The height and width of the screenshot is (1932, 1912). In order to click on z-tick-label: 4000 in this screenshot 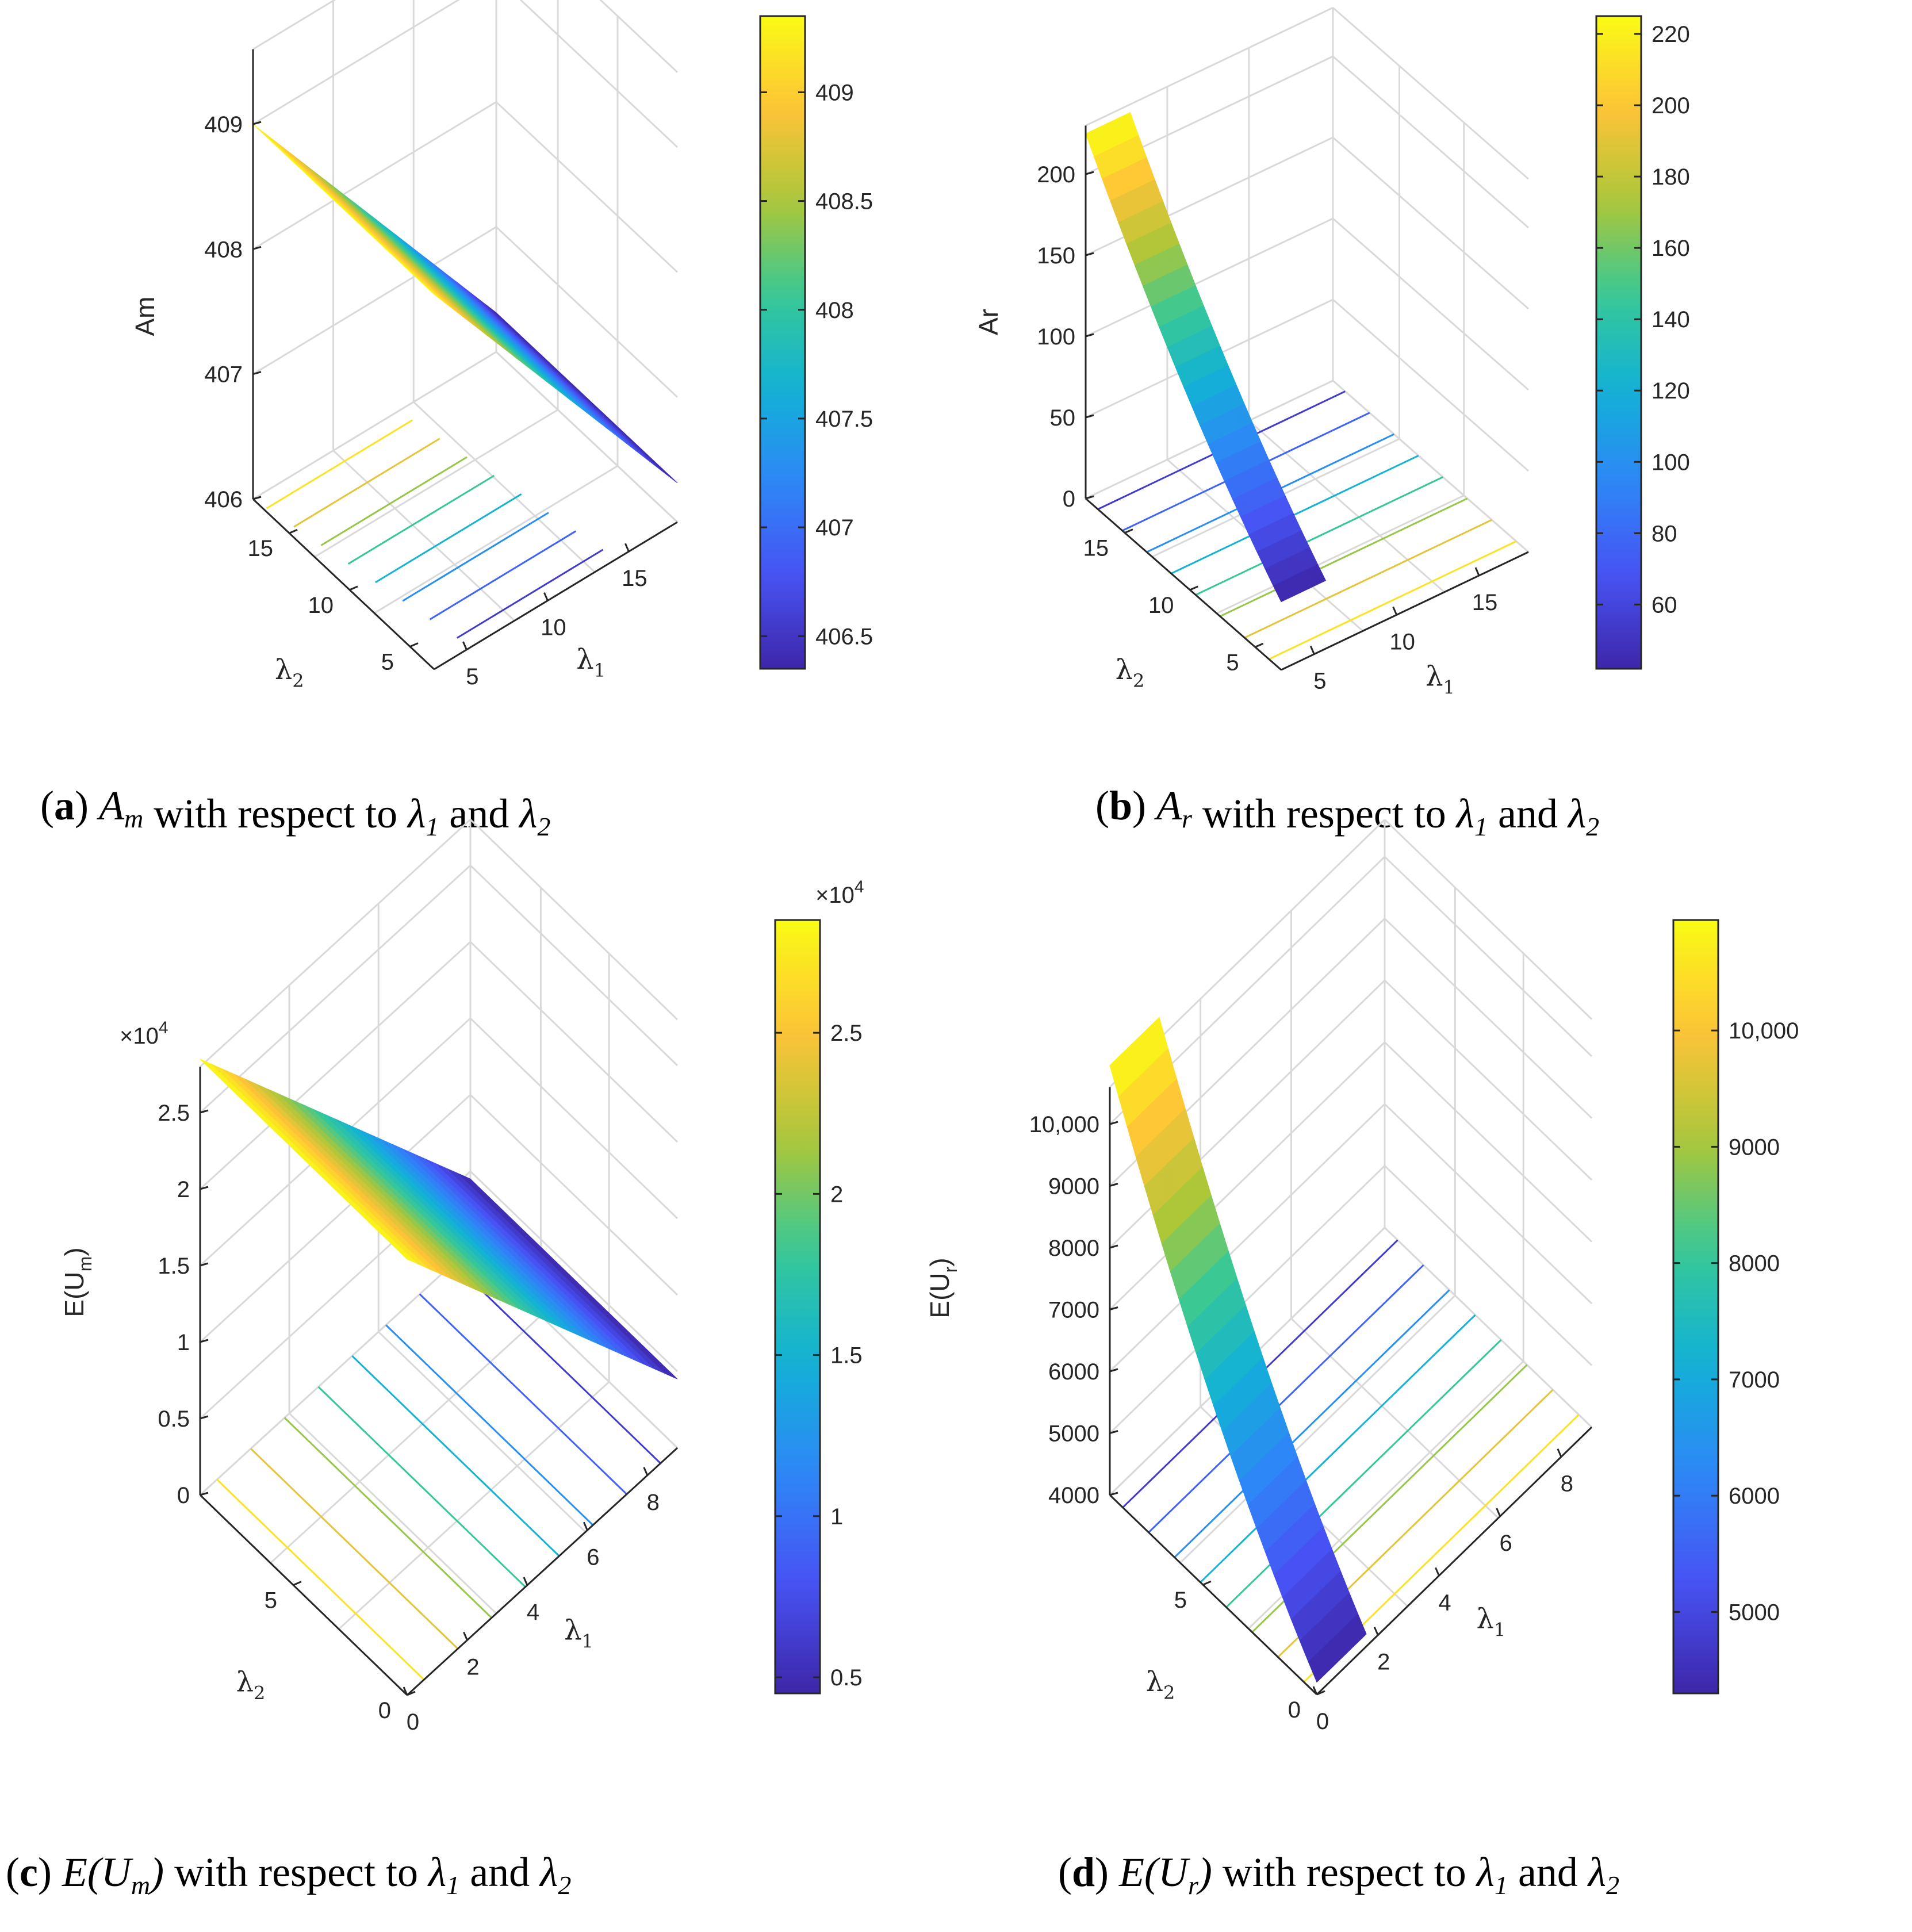, I will do `click(1073, 1495)`.